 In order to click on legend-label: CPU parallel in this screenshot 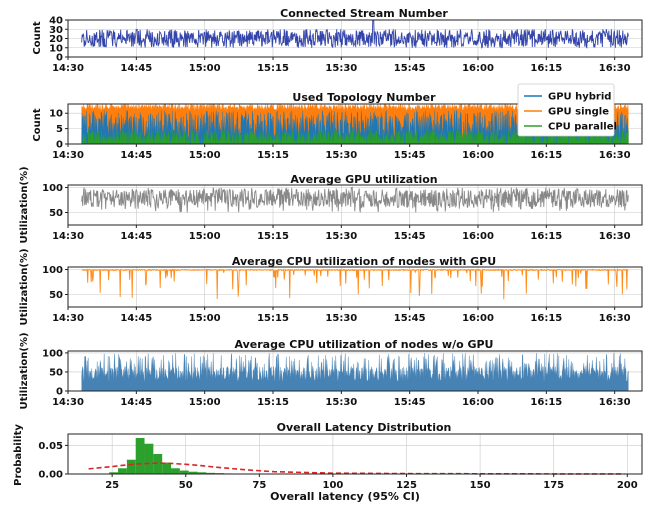, I will do `click(582, 127)`.